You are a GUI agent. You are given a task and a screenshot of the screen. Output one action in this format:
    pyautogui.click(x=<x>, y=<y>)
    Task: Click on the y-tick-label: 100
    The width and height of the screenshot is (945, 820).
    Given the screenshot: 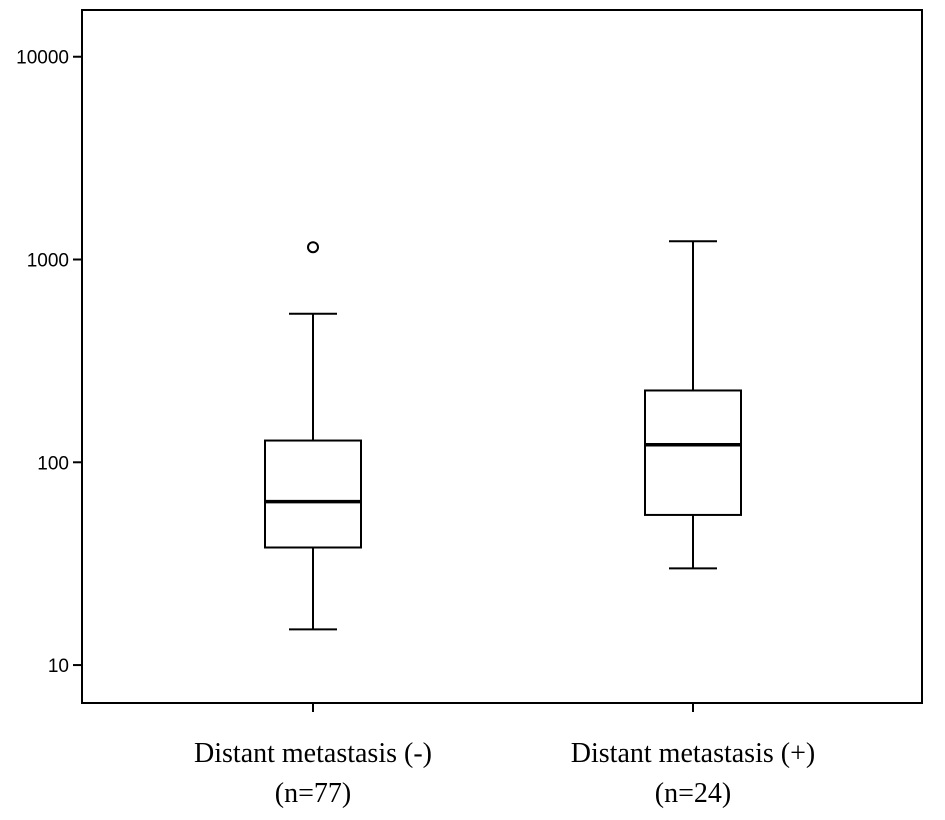 What is the action you would take?
    pyautogui.click(x=53, y=463)
    